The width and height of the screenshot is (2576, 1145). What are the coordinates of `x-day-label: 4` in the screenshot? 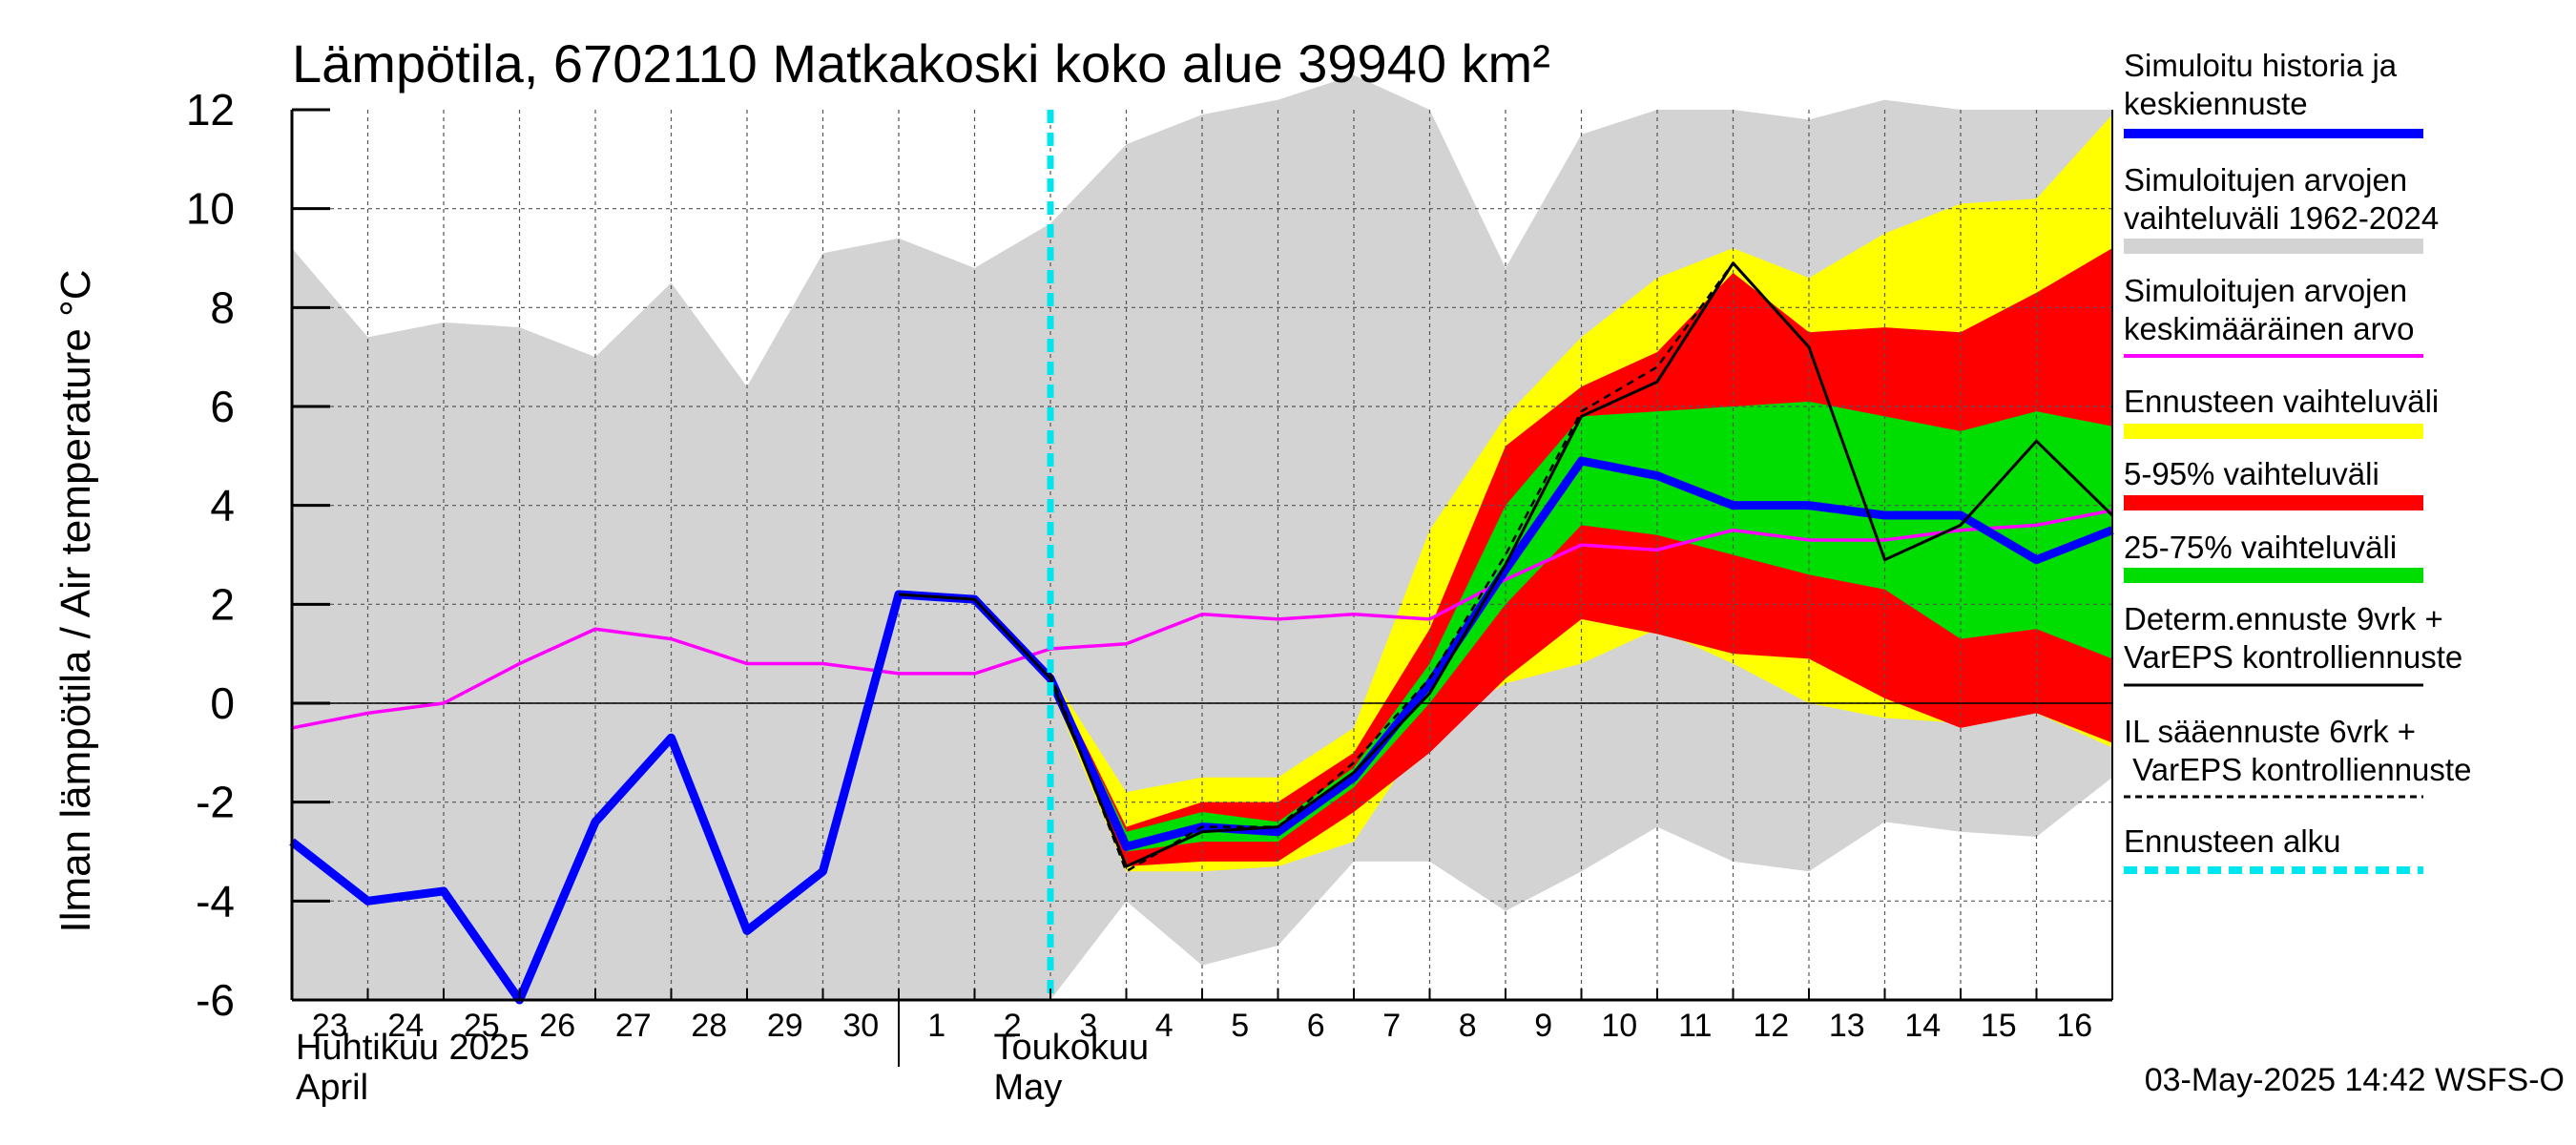 It's located at (1164, 1026).